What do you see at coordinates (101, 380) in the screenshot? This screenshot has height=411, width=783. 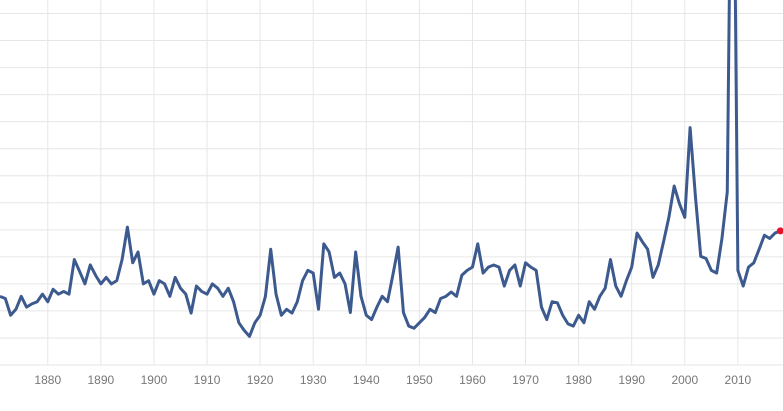 I see `x-tick-label: 1890` at bounding box center [101, 380].